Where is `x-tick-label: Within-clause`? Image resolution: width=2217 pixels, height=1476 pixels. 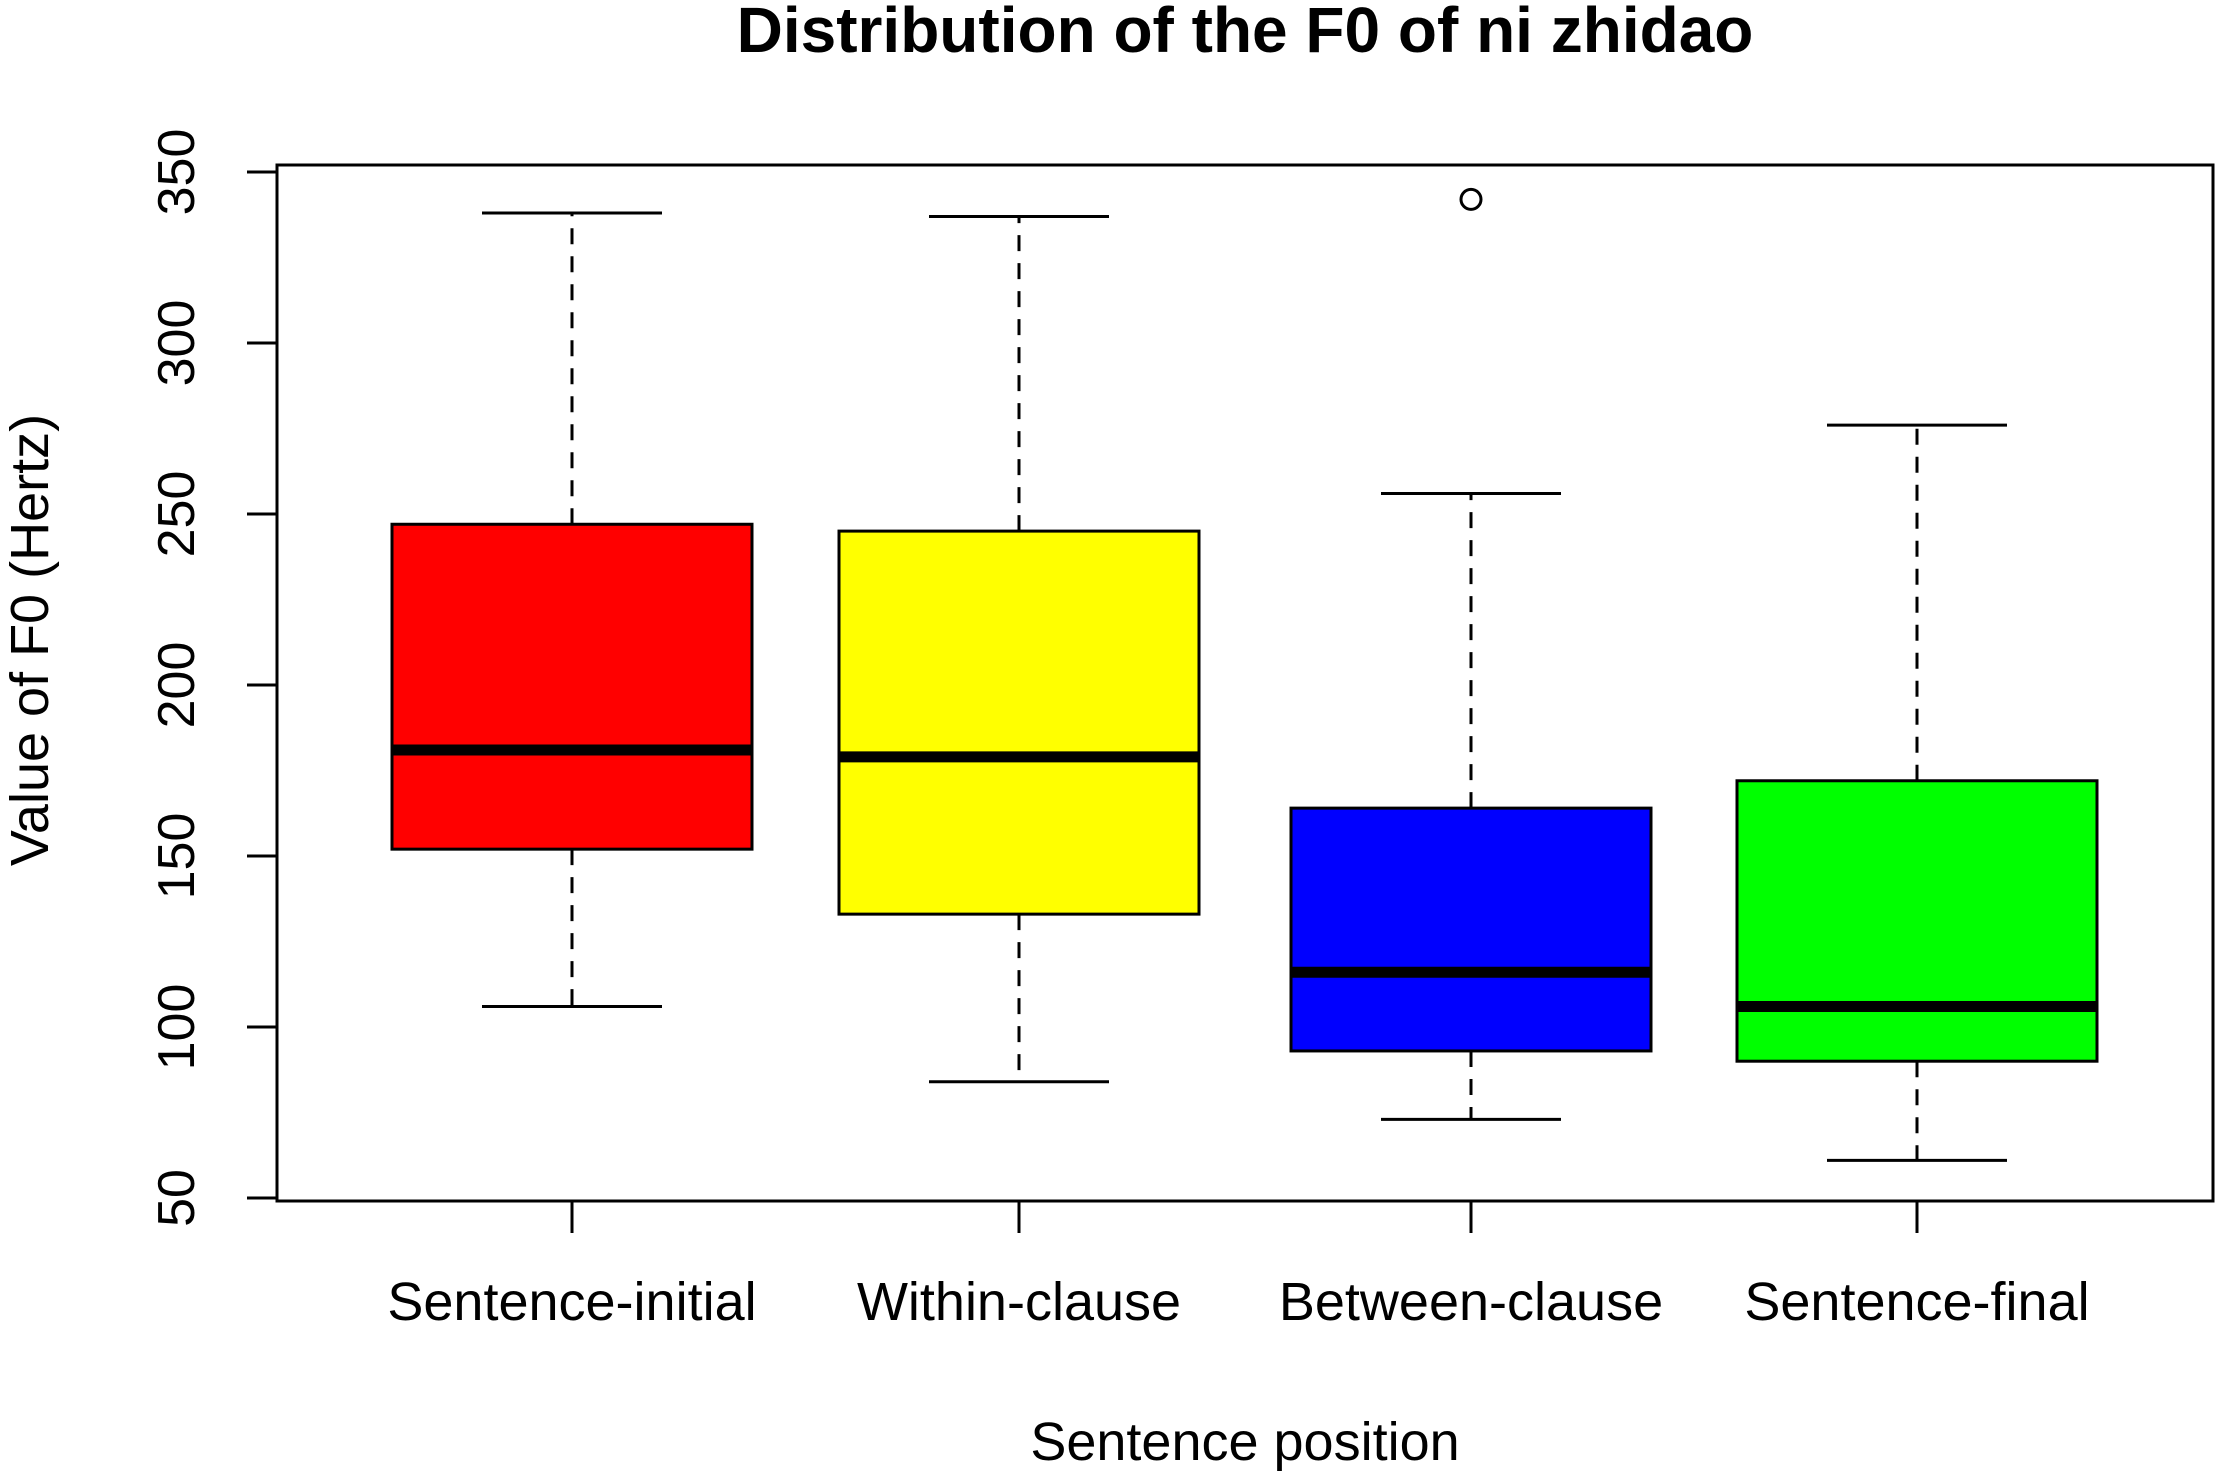
x-tick-label: Within-clause is located at coordinates (1019, 1302).